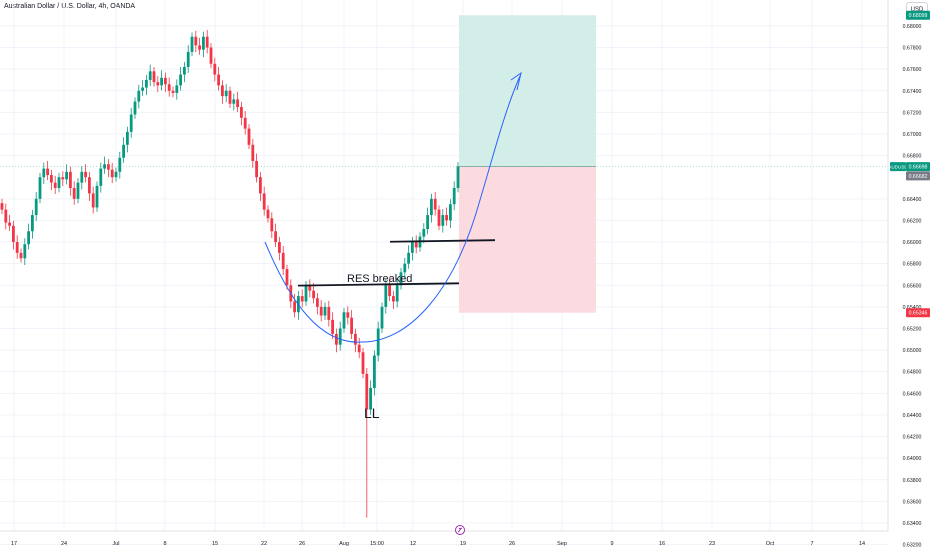  I want to click on y-tick-label: 0.66200, so click(912, 221).